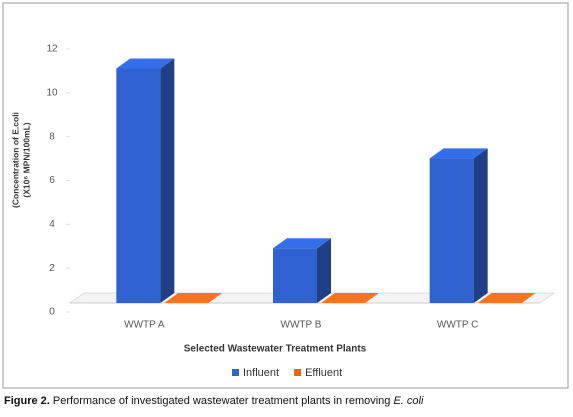 The width and height of the screenshot is (573, 417). What do you see at coordinates (27, 401) in the screenshot?
I see `caption-label: Figure 2.` at bounding box center [27, 401].